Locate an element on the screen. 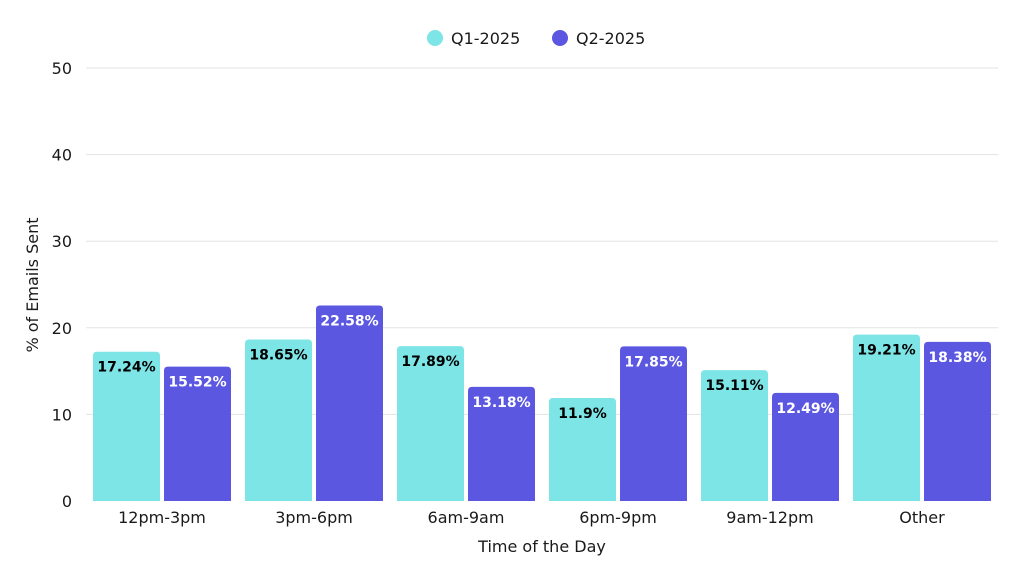  y-tick-label: 30 is located at coordinates (62, 241).